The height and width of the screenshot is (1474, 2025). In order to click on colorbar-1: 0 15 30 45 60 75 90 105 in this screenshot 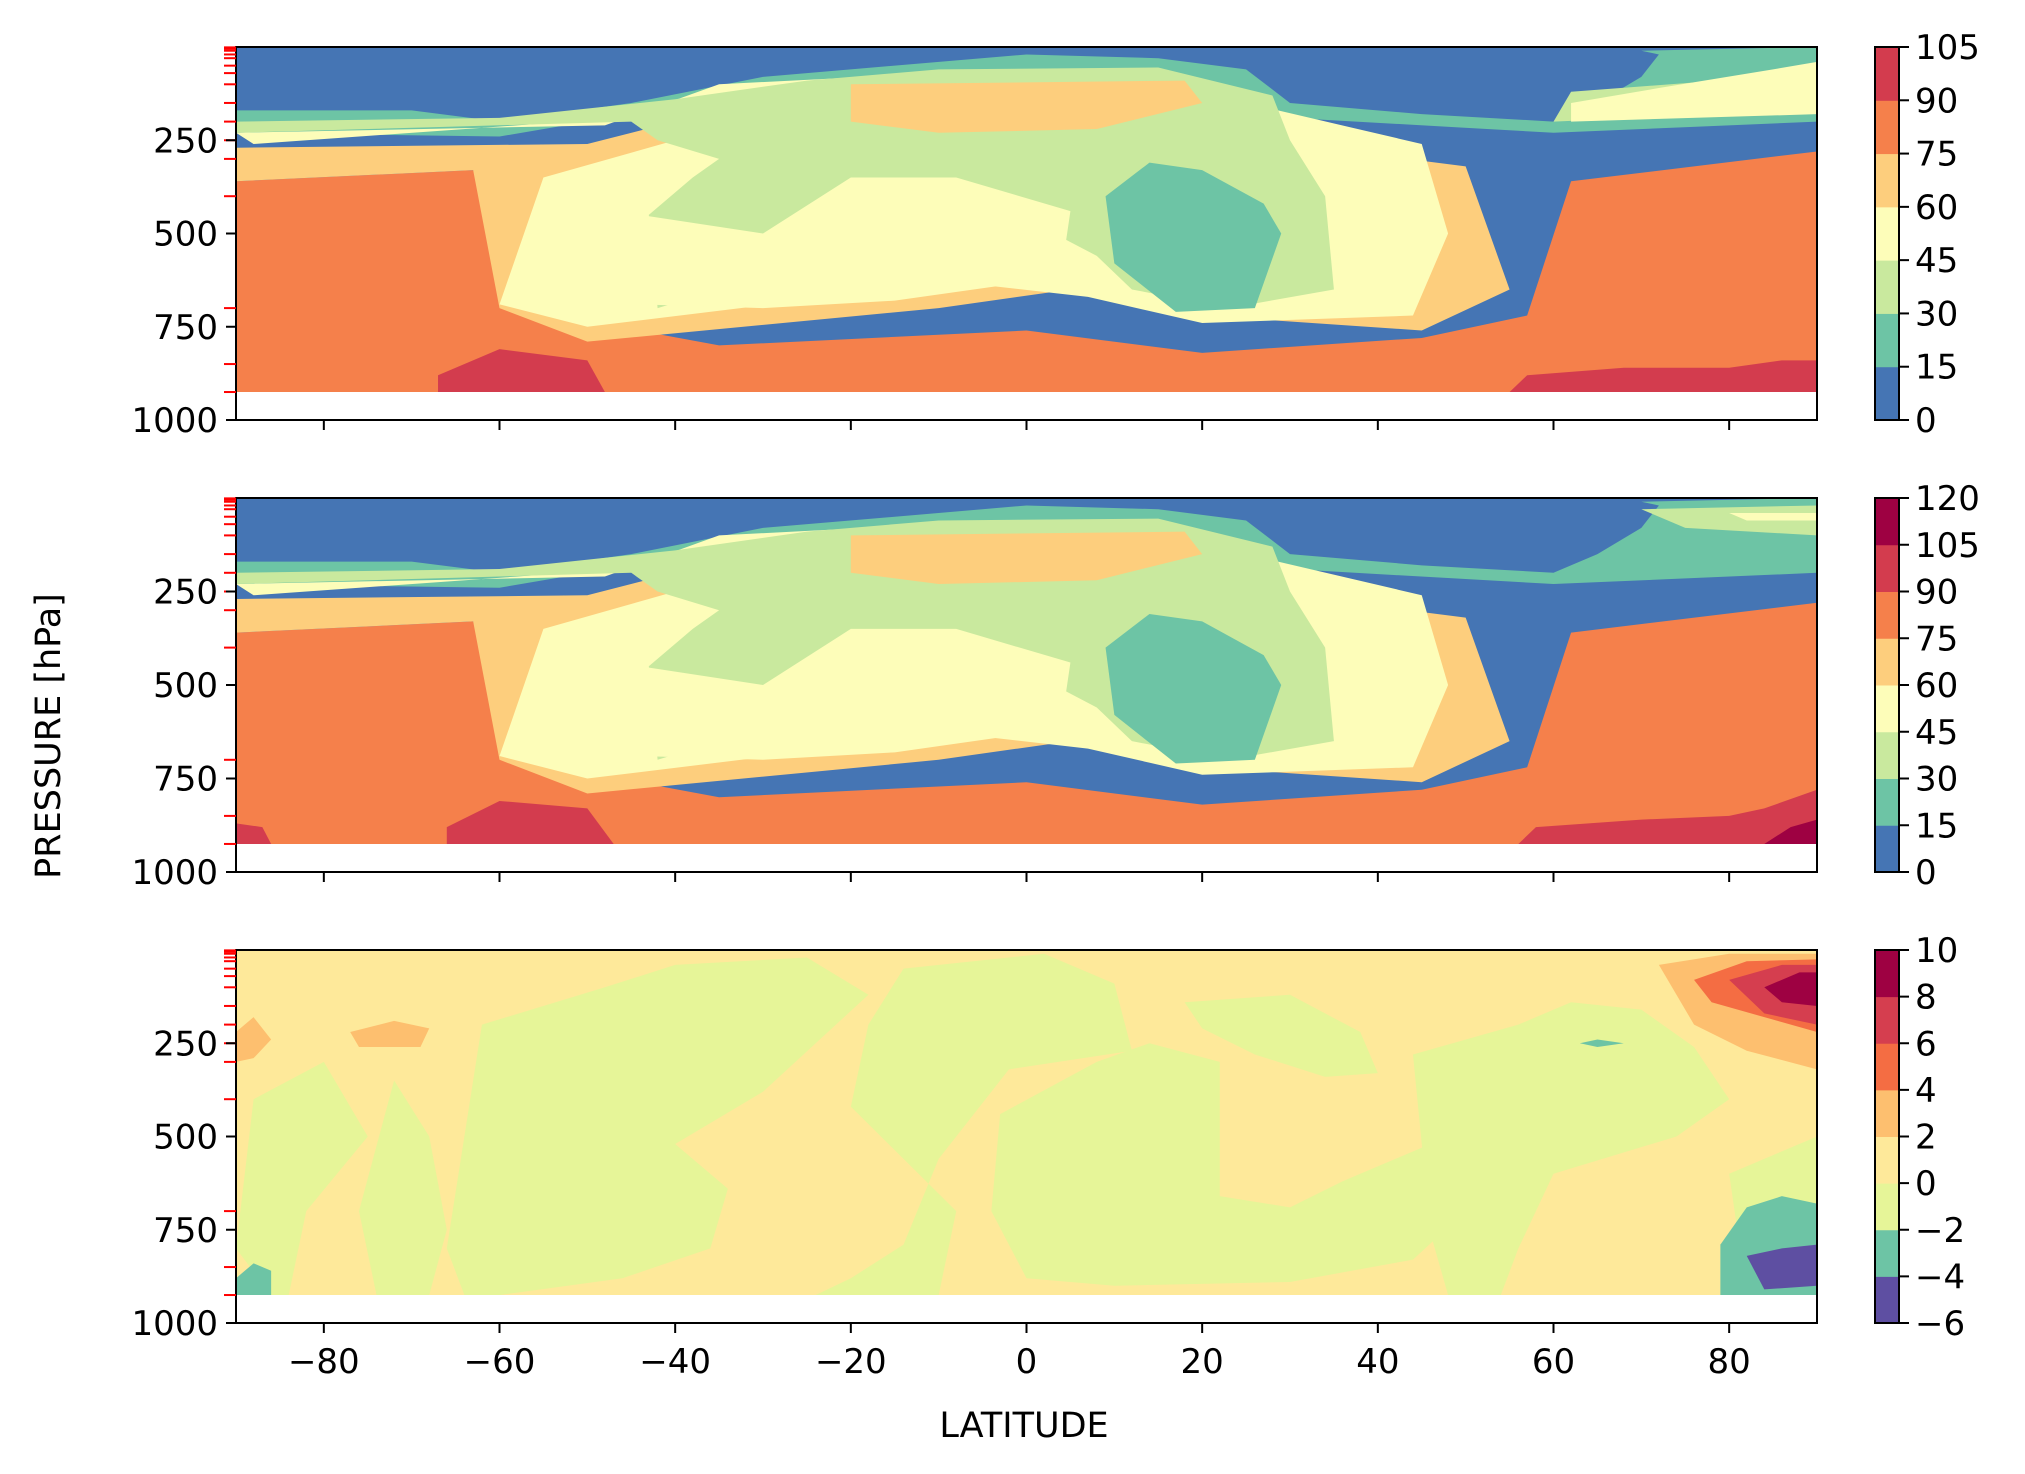, I will do `click(1927, 234)`.